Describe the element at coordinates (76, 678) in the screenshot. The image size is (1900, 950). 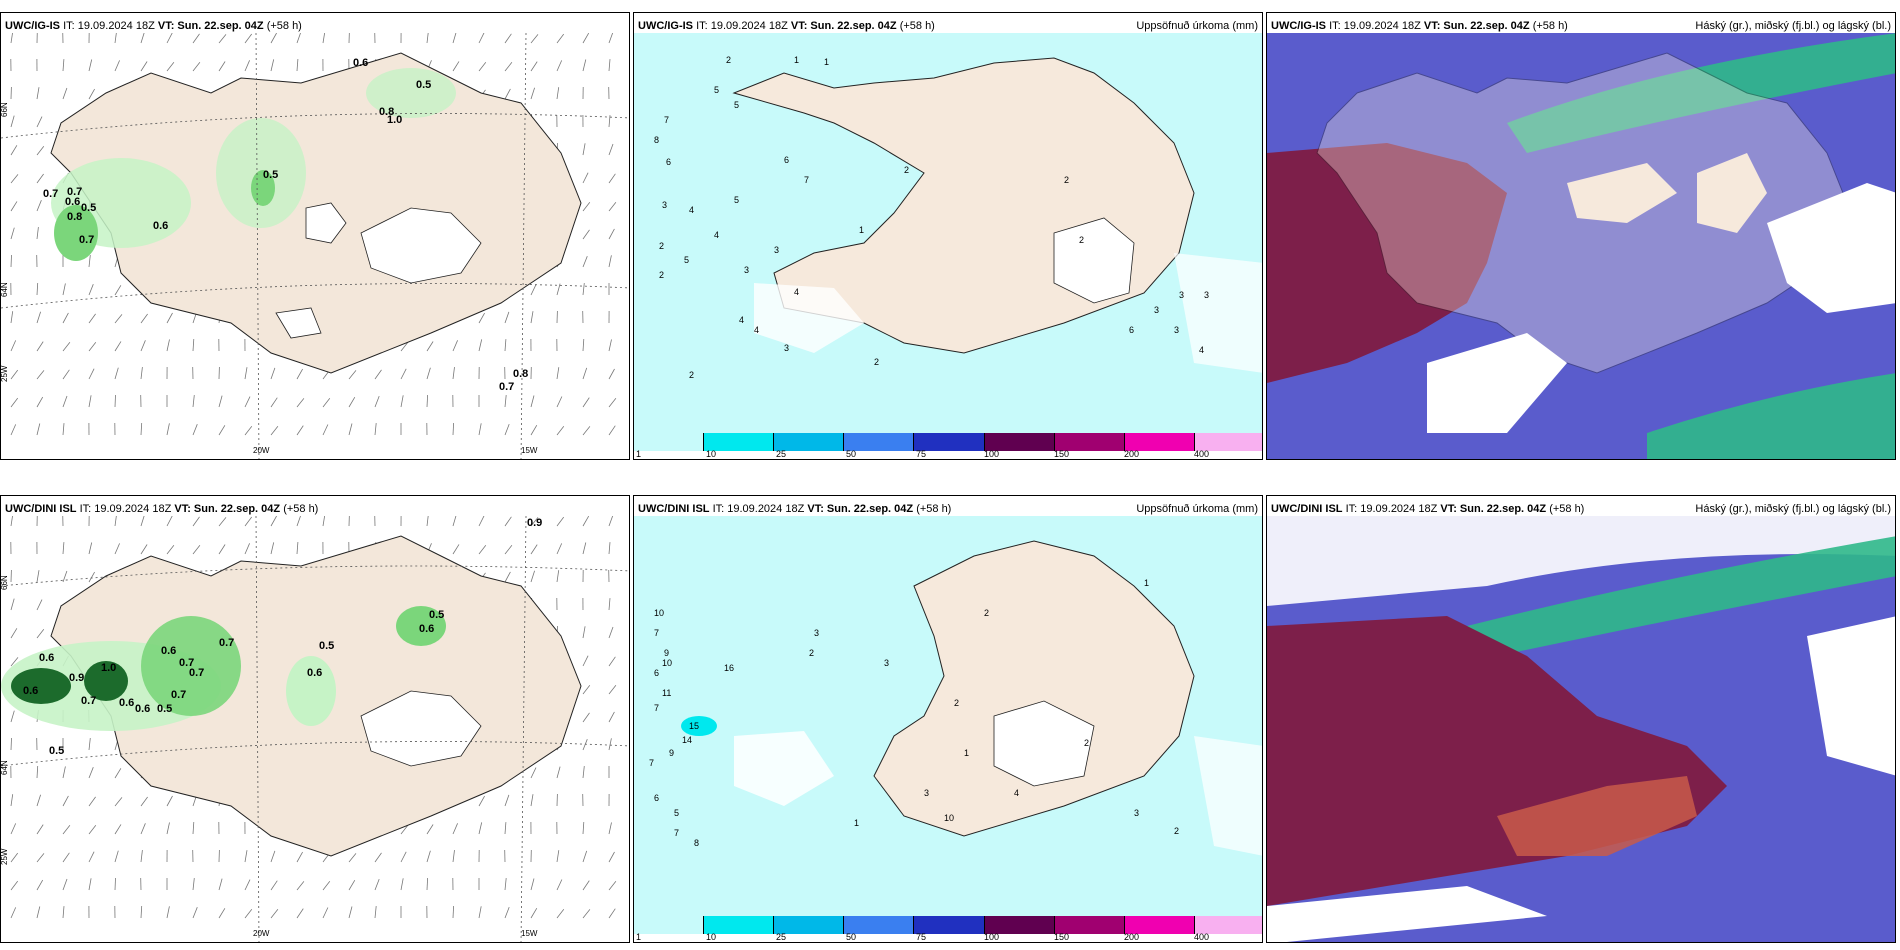
I see `label: 0.9` at that location.